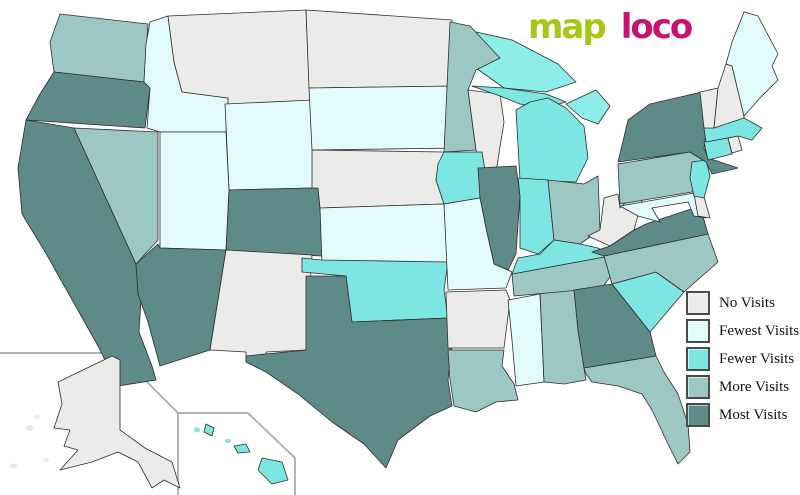 Image resolution: width=800 pixels, height=495 pixels. Describe the element at coordinates (116, 196) in the screenshot. I see `state-nevada` at that location.